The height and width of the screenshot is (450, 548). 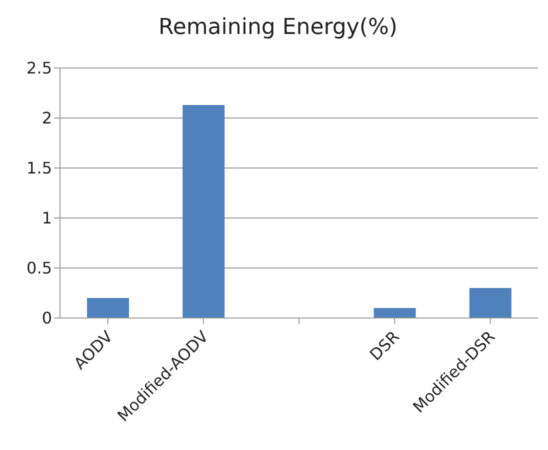 I want to click on y-tick-label: 1.5, so click(x=39, y=168).